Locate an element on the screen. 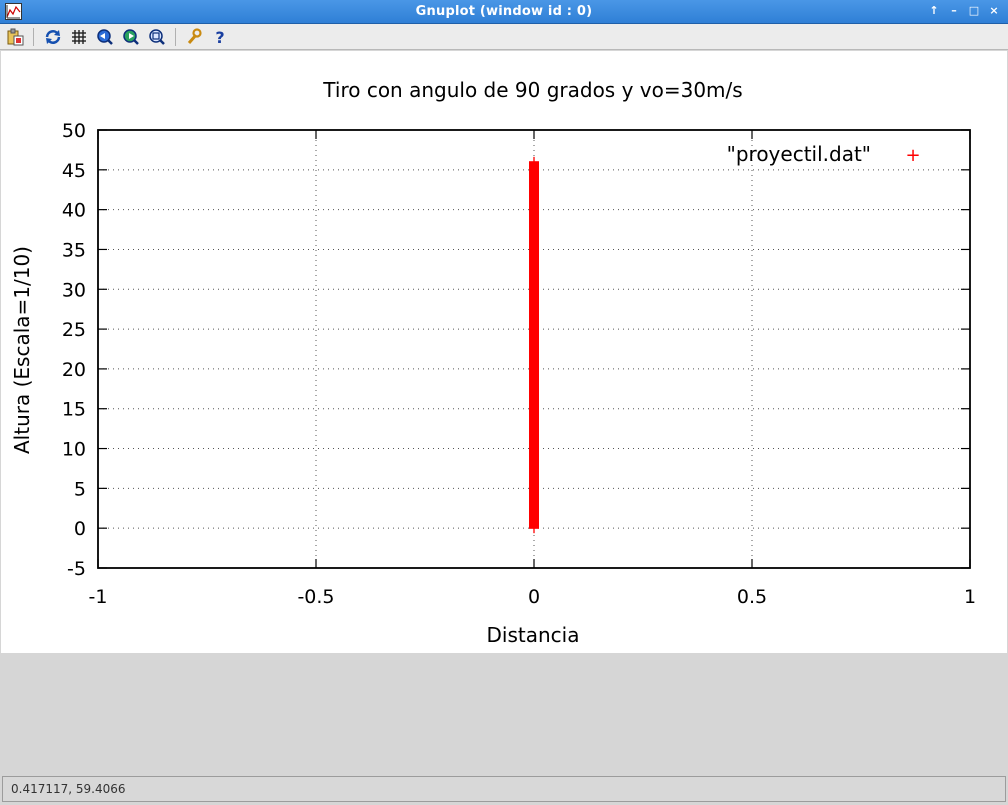 This screenshot has width=1008, height=805. y-tick-label: 40 is located at coordinates (74, 211).